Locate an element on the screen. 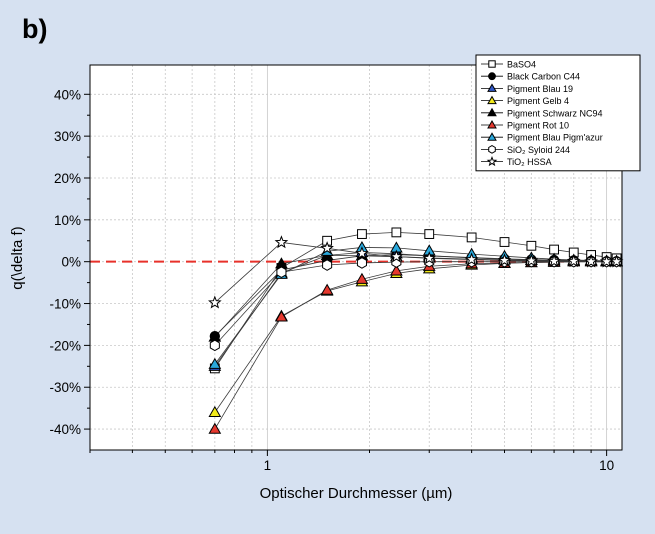 The image size is (655, 534). legend-item: Pigment Gelb 4 is located at coordinates (525, 100).